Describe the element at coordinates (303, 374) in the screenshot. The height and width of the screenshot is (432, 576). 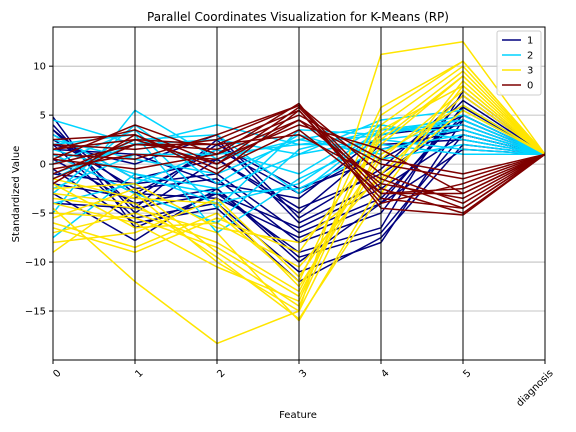
I see `x-tick-label: 3` at that location.